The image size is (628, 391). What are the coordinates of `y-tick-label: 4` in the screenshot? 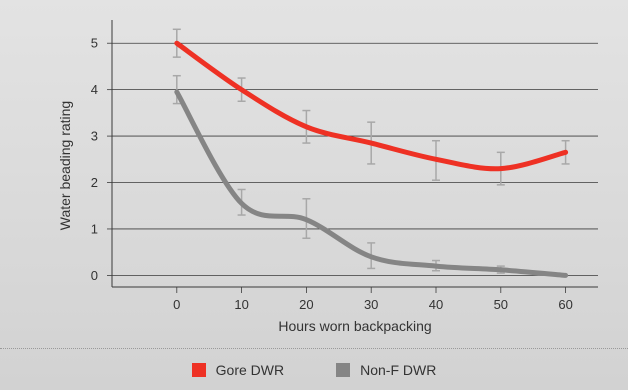 It's located at (94, 89).